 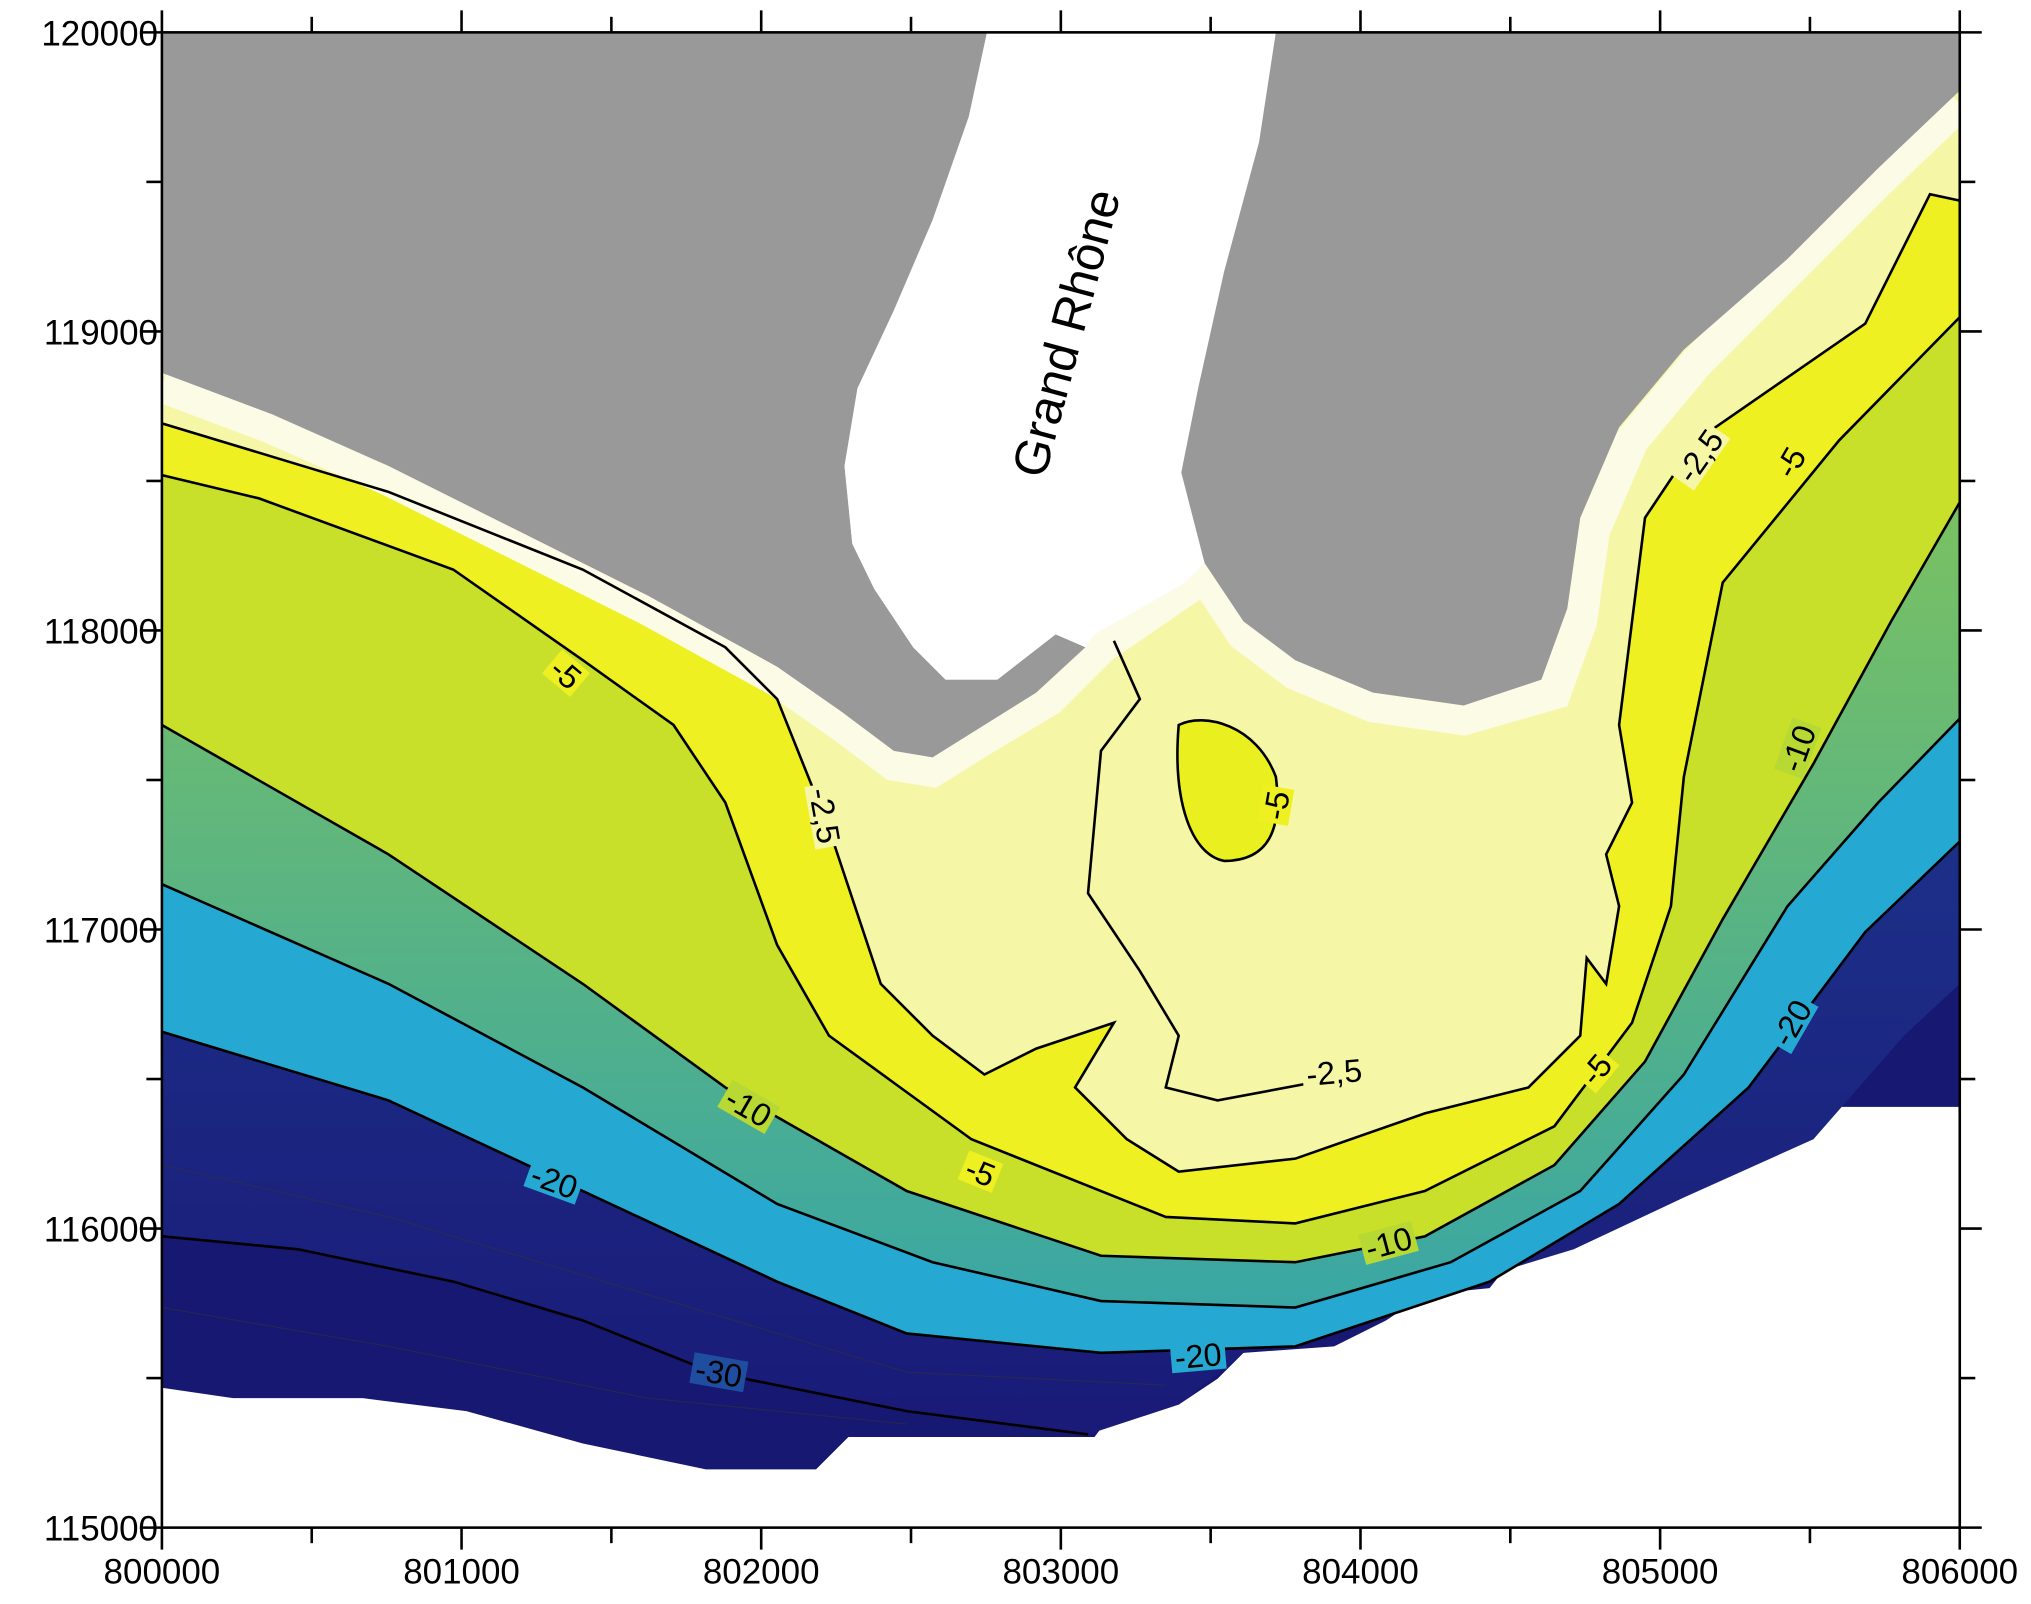 I want to click on x-tick-label: 804000, so click(x=1360, y=1571).